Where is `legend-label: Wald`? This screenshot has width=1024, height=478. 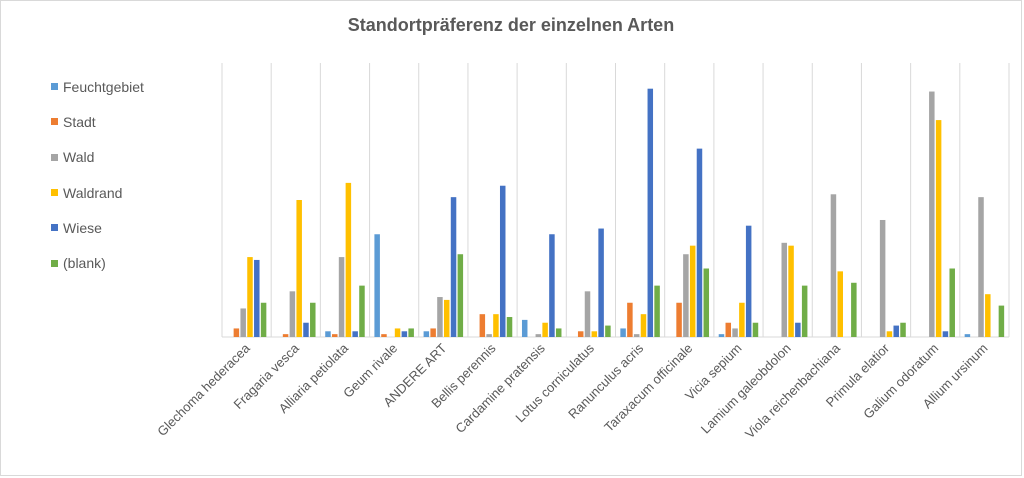
legend-label: Wald is located at coordinates (79, 157).